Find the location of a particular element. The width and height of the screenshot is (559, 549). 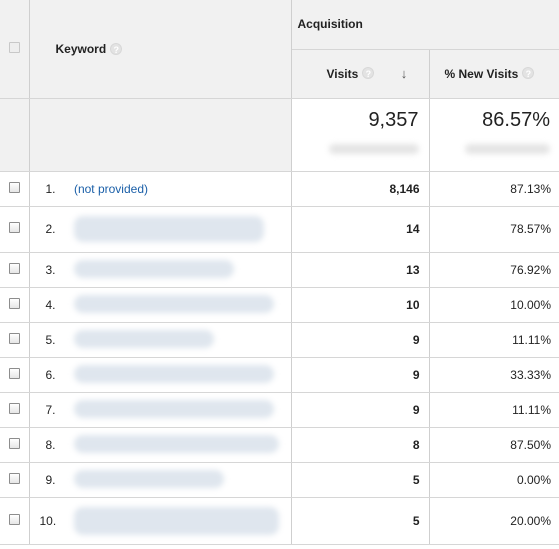

table-row: 5. 9 11.11% is located at coordinates (279, 340).